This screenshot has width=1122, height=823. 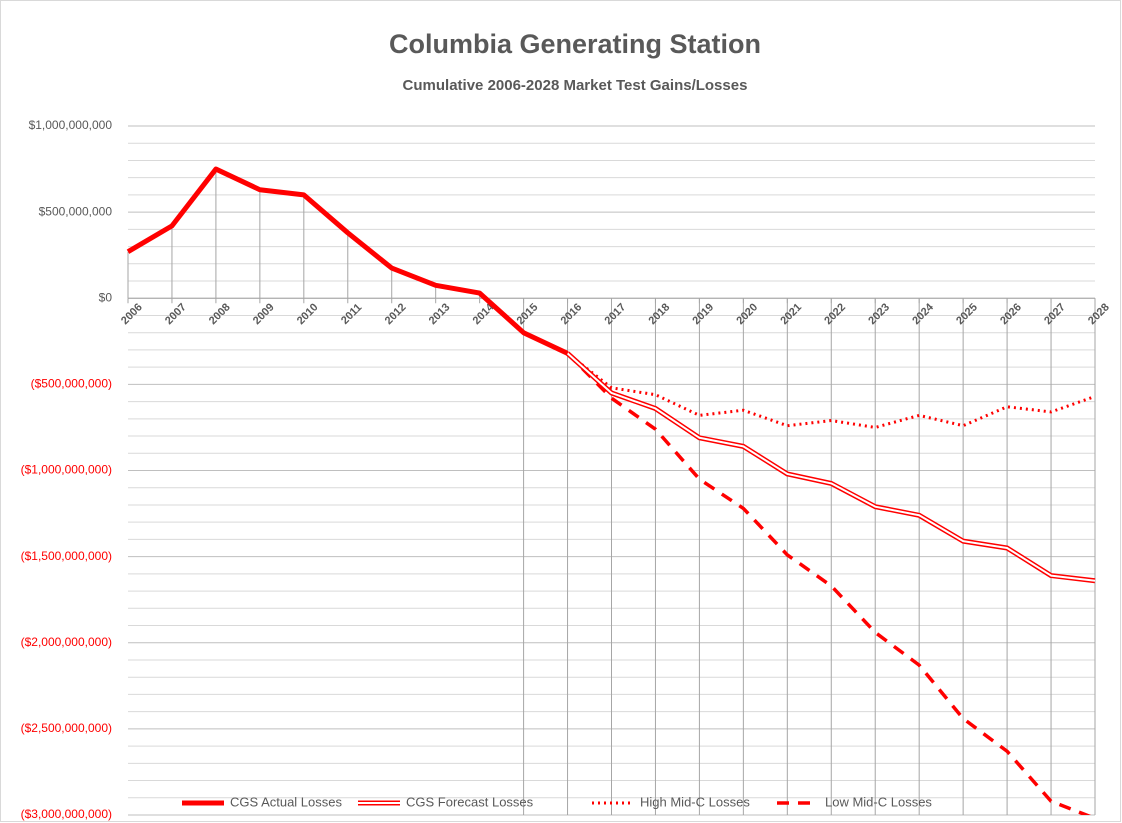 I want to click on y-tick-label: ($1,000,000,000), so click(x=66, y=470).